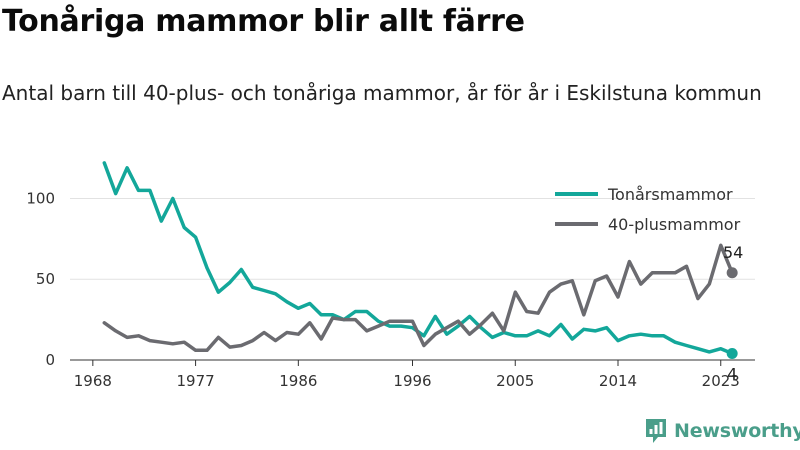  Describe the element at coordinates (45, 279) in the screenshot. I see `y-tick-label: 50` at that location.